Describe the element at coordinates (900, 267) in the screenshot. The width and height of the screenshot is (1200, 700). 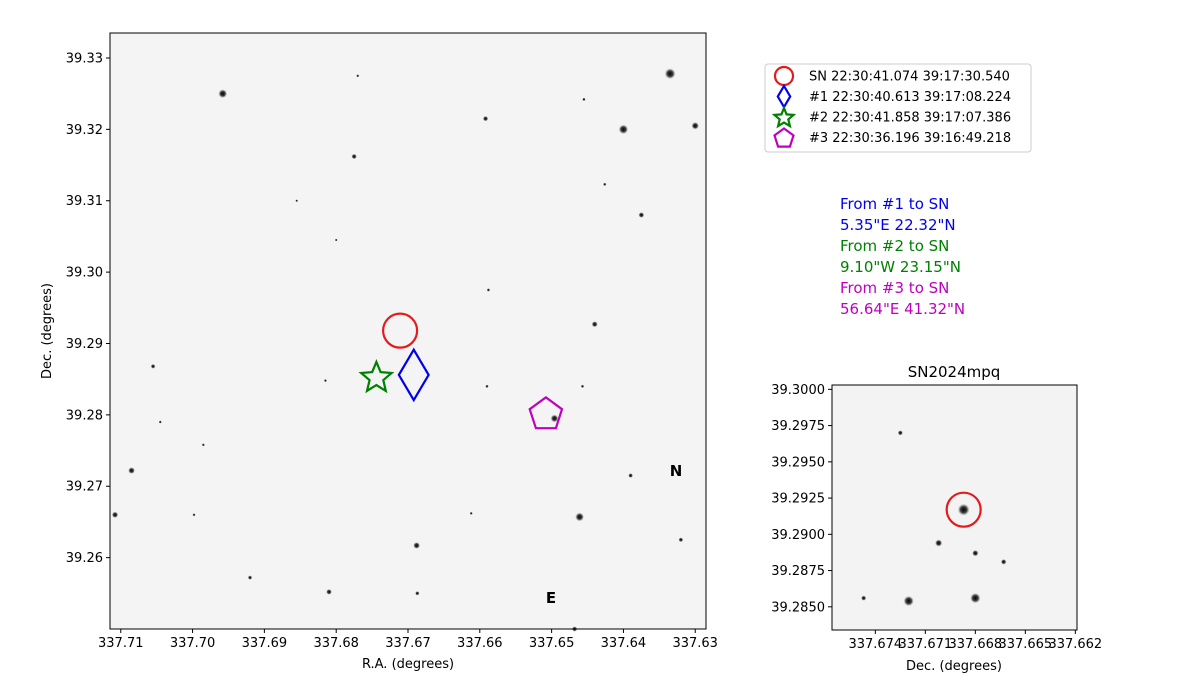
I see `offset-2-value: 9.10"W 23.15"N` at that location.